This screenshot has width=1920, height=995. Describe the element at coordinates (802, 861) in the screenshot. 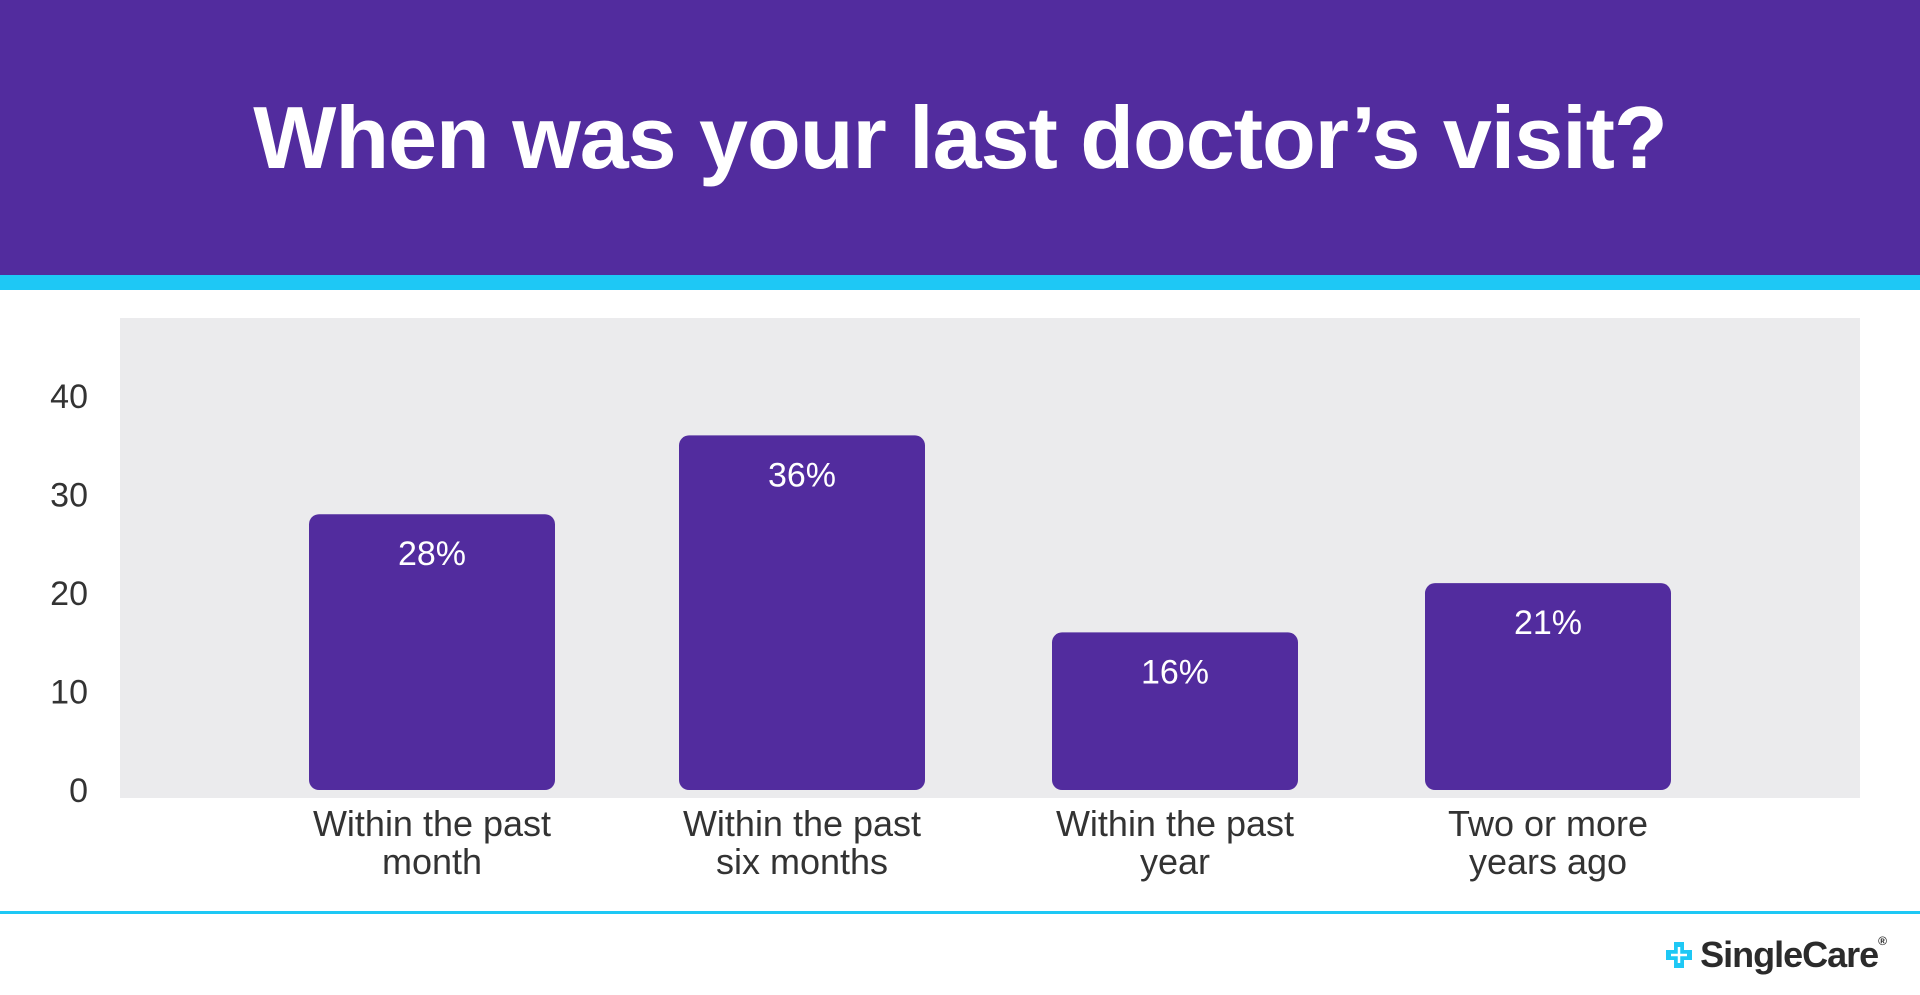

I see `category-label: six months` at that location.